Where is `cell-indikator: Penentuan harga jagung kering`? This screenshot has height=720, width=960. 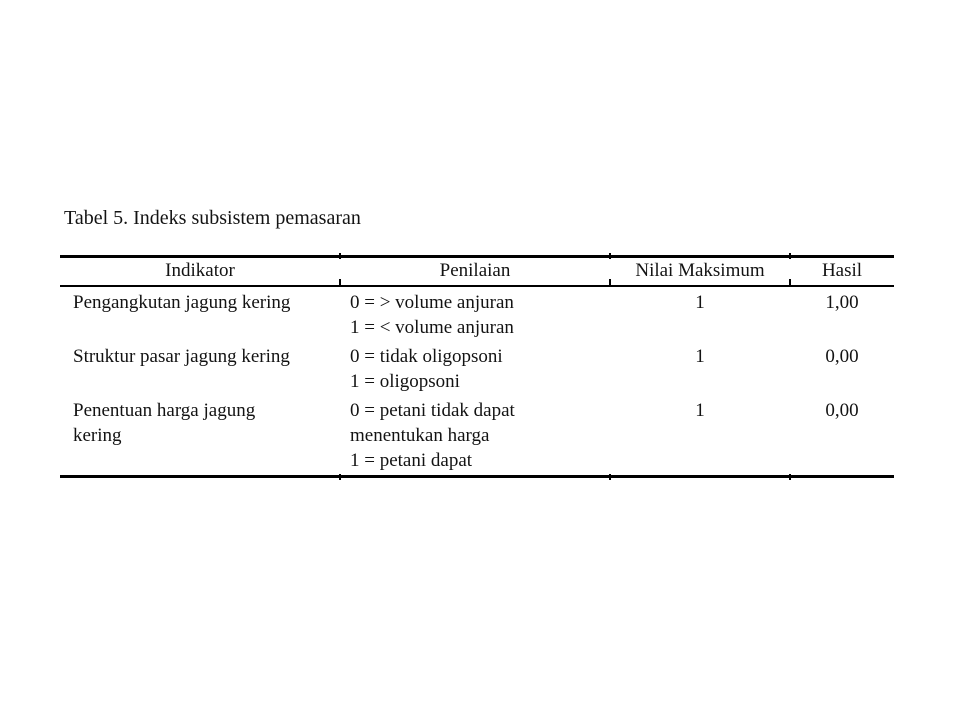
cell-indikator: Penentuan harga jagung kering is located at coordinates (200, 436).